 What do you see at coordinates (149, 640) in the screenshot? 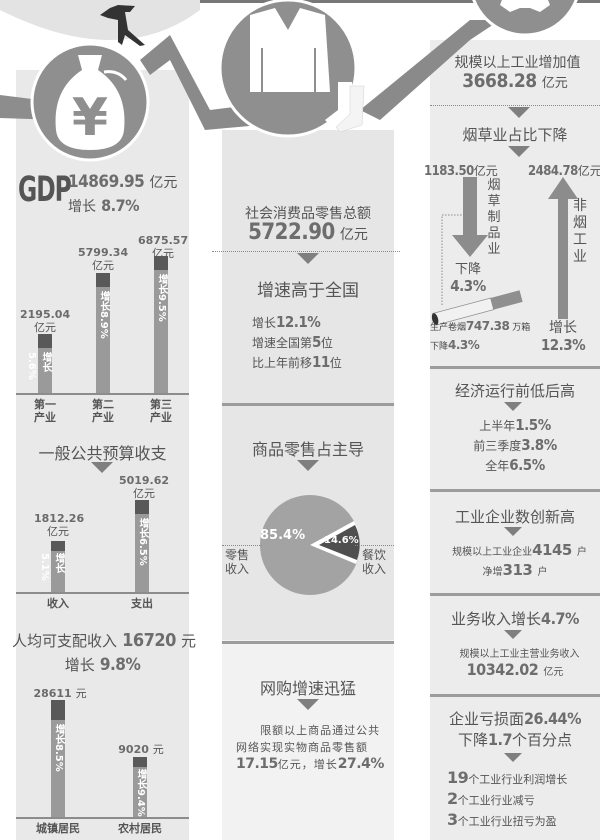
I see `income-value: 16720` at bounding box center [149, 640].